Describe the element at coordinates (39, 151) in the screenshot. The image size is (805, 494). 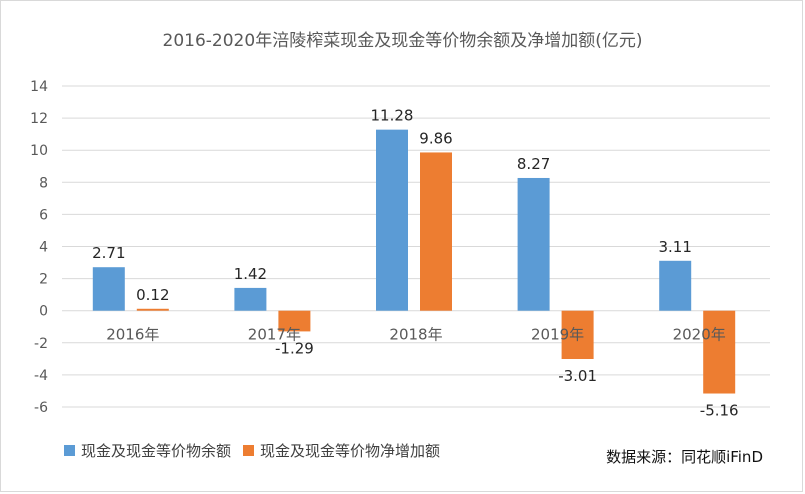
I see `y-tick-label: 10` at that location.